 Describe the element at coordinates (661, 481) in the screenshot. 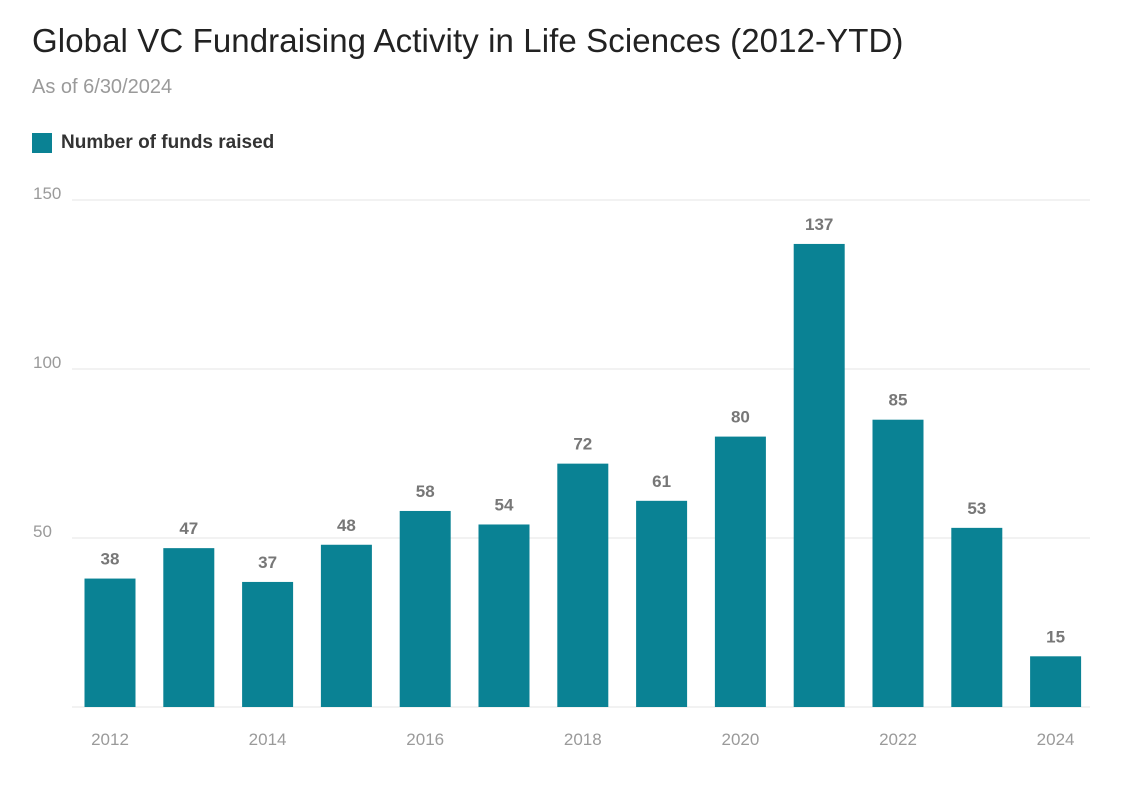

I see `data-label: 61` at that location.